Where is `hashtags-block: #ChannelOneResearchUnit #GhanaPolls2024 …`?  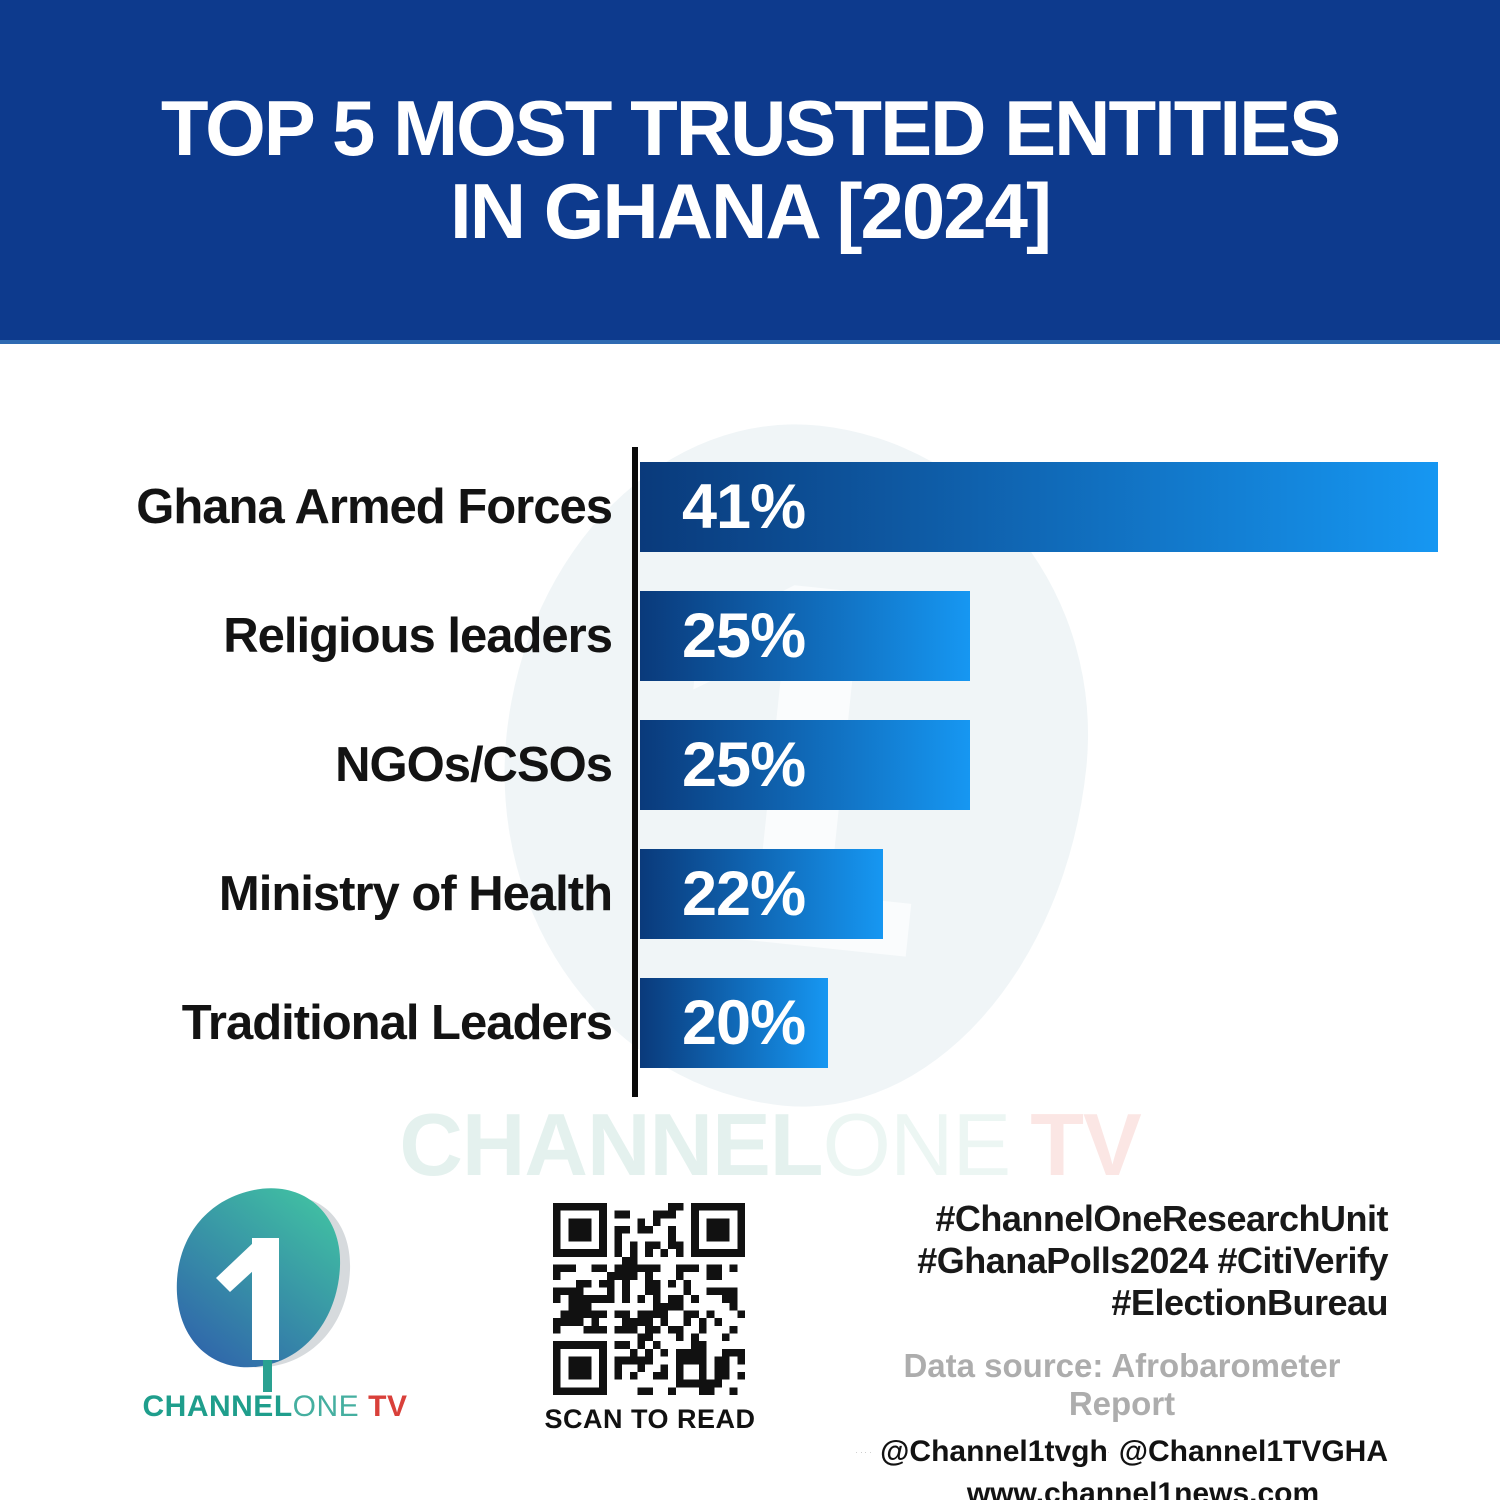
hashtags-block: #ChannelOneResearchUnit #GhanaPolls2024 … is located at coordinates (1122, 1260).